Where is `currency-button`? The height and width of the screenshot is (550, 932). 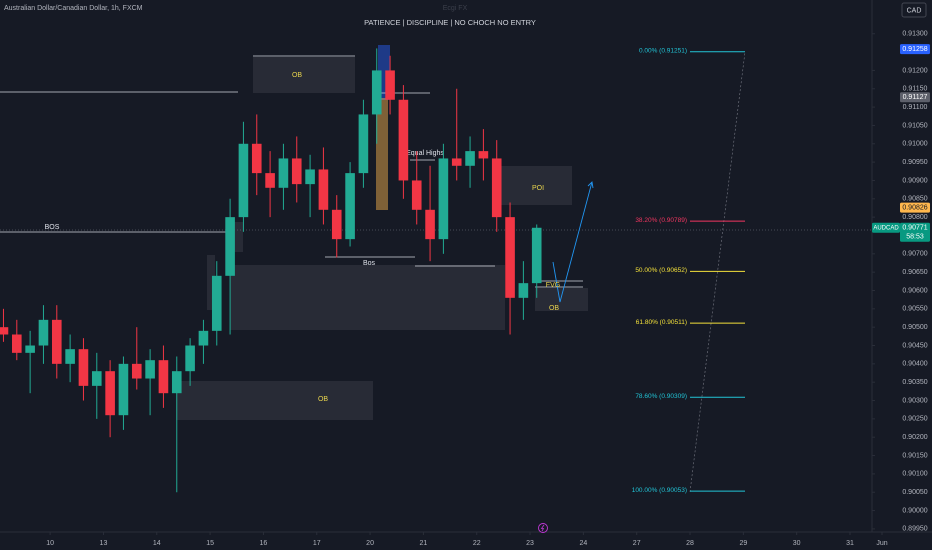 currency-button is located at coordinates (914, 10).